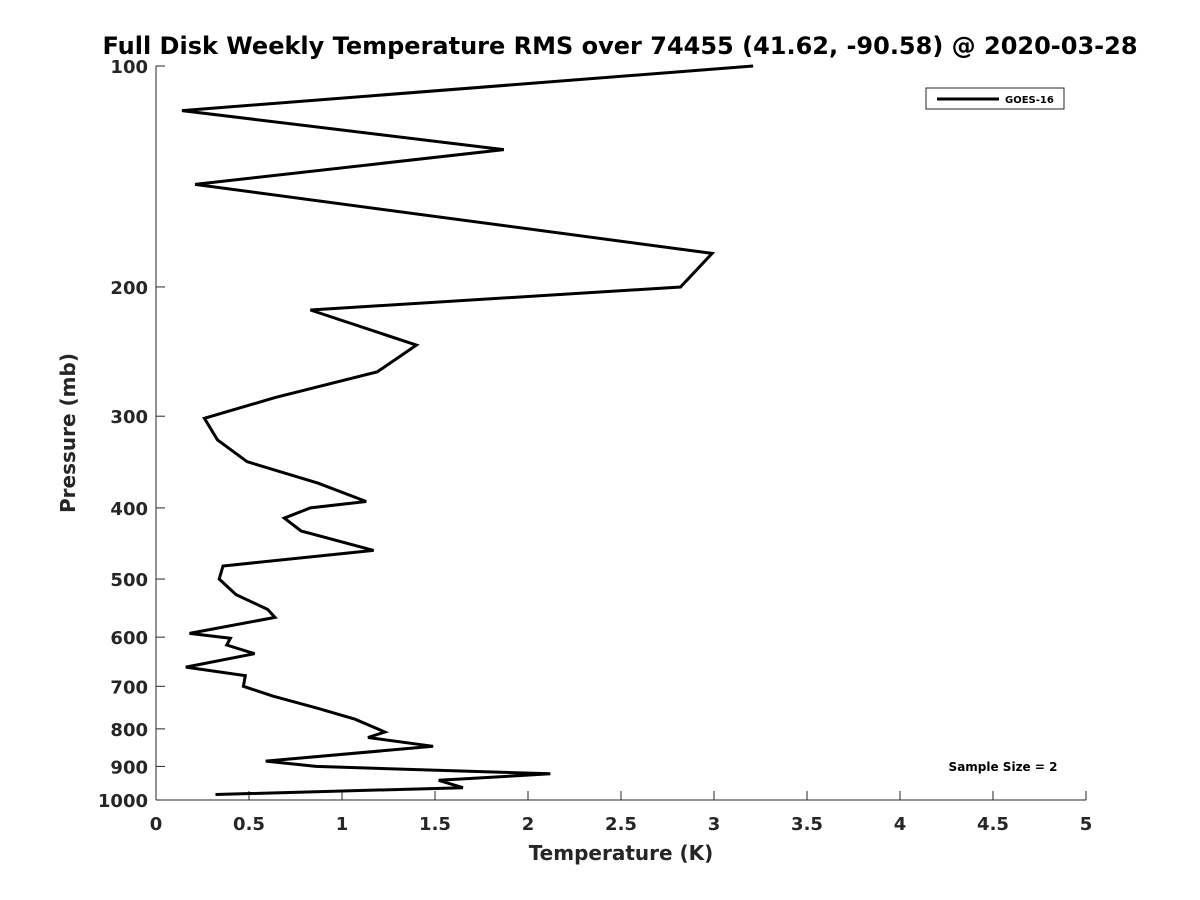 Image resolution: width=1200 pixels, height=900 pixels. I want to click on x-tick-label: 4.5, so click(993, 824).